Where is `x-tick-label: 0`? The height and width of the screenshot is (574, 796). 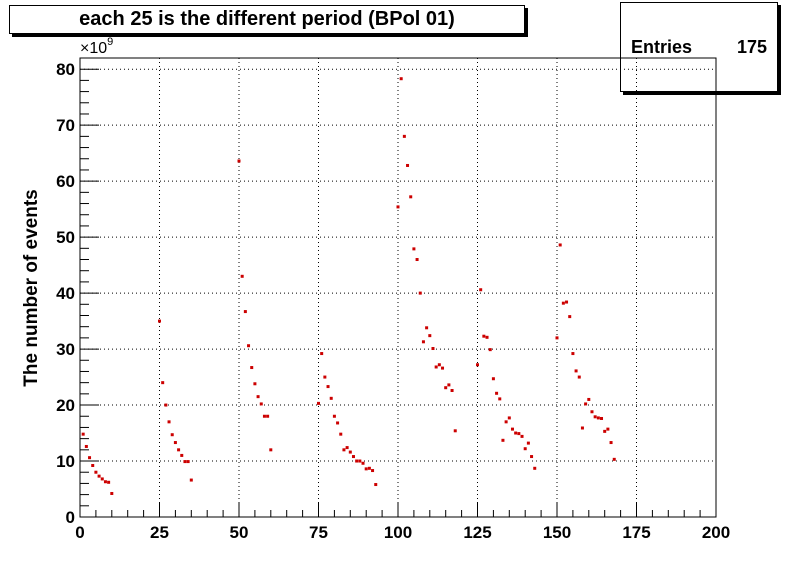
x-tick-label: 0 is located at coordinates (79, 532).